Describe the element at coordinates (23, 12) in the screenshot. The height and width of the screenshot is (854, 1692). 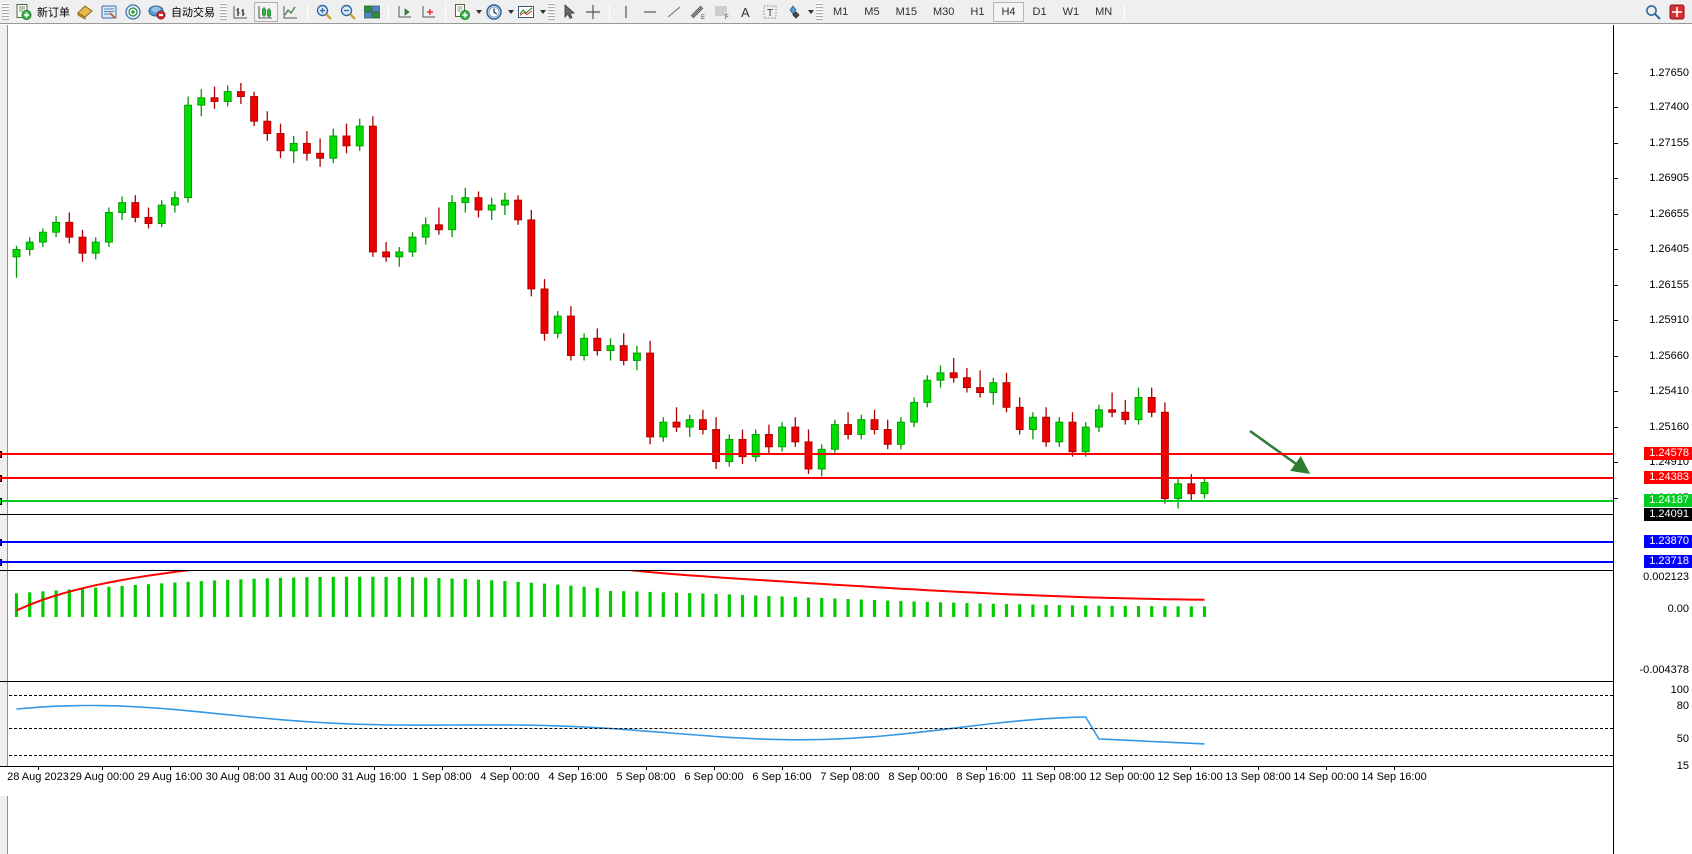
I see `new-order-icon` at that location.